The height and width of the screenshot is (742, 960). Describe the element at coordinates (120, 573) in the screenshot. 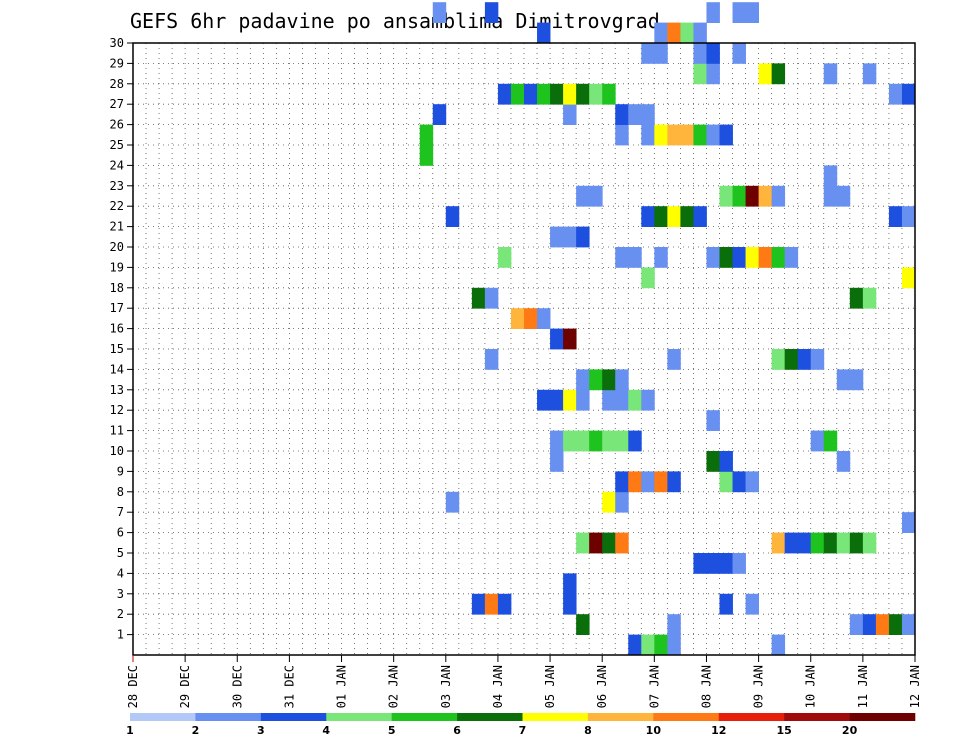

I see `y-tick-label: 4` at that location.